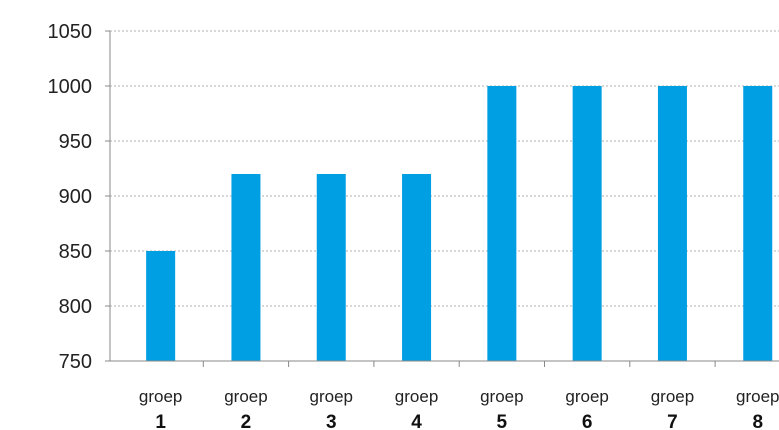 This screenshot has height=430, width=779. Describe the element at coordinates (75, 362) in the screenshot. I see `y-tick-label-750: 750` at that location.